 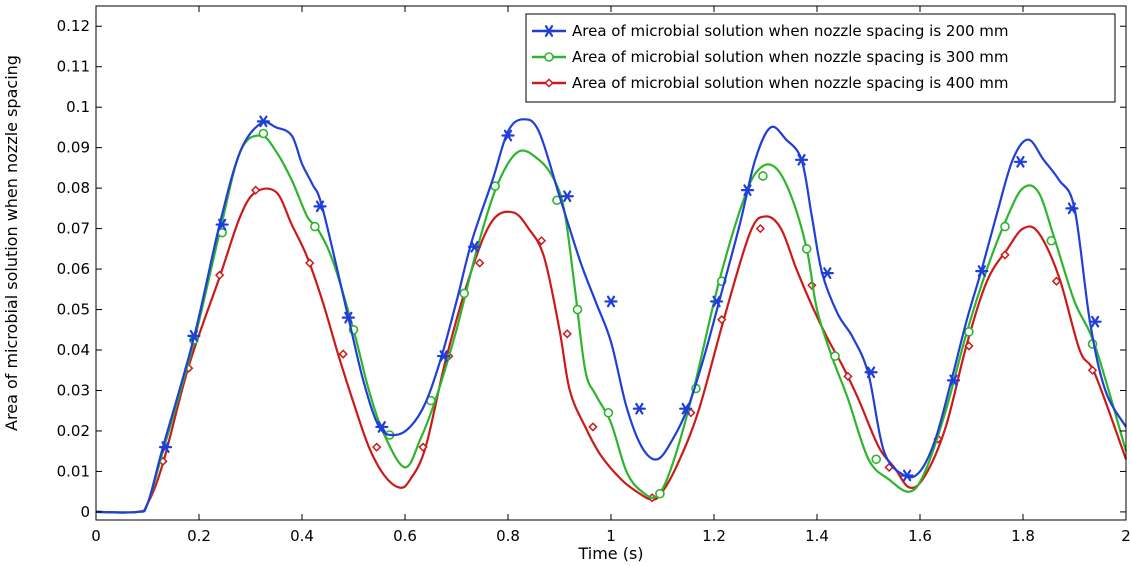 What do you see at coordinates (610, 553) in the screenshot?
I see `x-axis-label: Time (s)` at bounding box center [610, 553].